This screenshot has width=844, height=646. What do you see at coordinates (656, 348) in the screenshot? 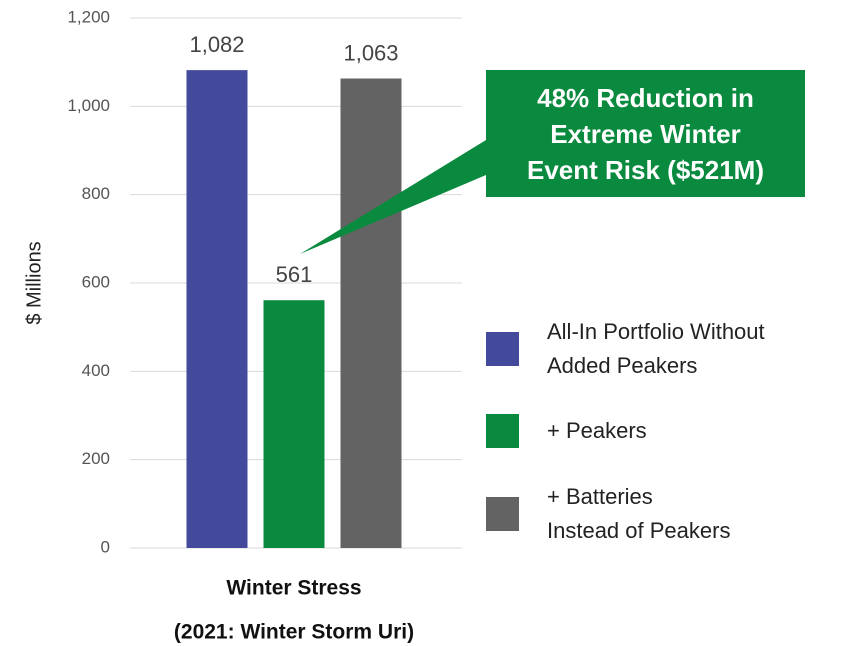
I see `legend-label: All-In Portfolio Without Added Peakers` at bounding box center [656, 348].